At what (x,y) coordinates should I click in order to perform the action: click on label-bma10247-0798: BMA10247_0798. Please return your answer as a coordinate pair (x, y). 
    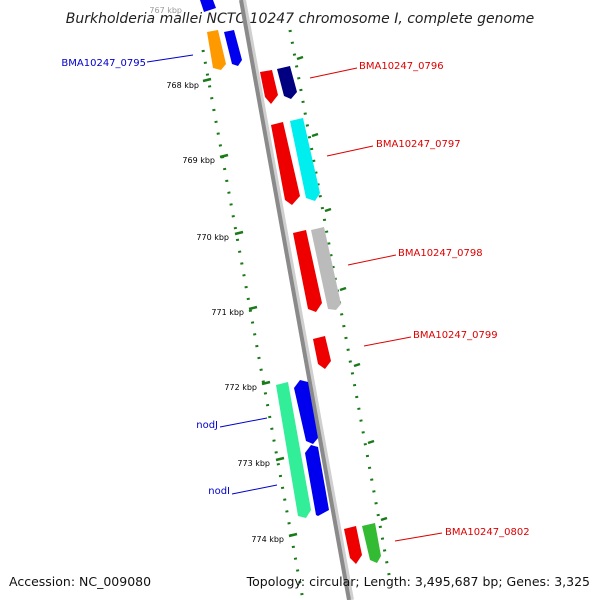
    Looking at the image, I should click on (440, 253).